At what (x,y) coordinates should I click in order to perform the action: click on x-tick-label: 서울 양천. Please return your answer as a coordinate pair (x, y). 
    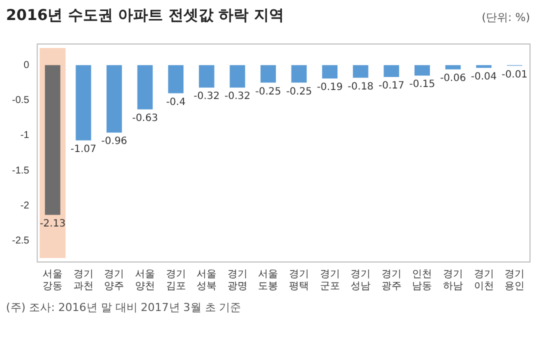
    Looking at the image, I should click on (145, 280).